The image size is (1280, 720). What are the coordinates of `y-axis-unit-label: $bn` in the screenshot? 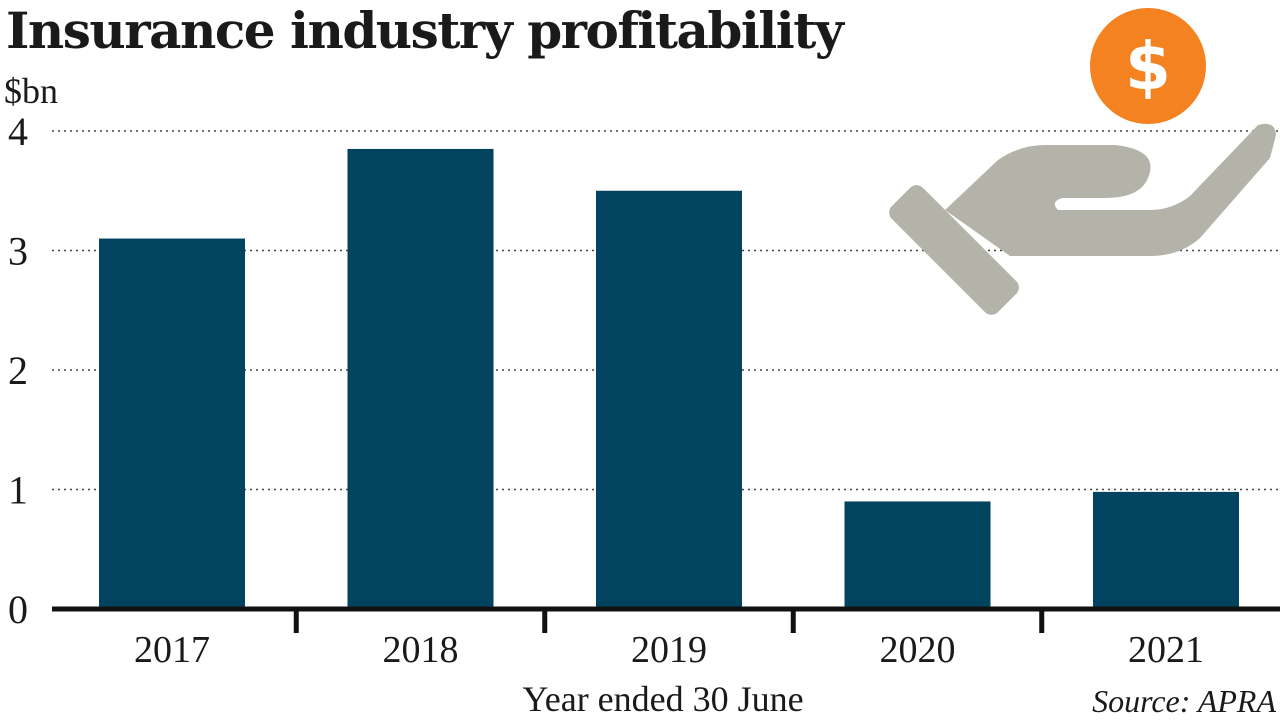 It's located at (31, 91).